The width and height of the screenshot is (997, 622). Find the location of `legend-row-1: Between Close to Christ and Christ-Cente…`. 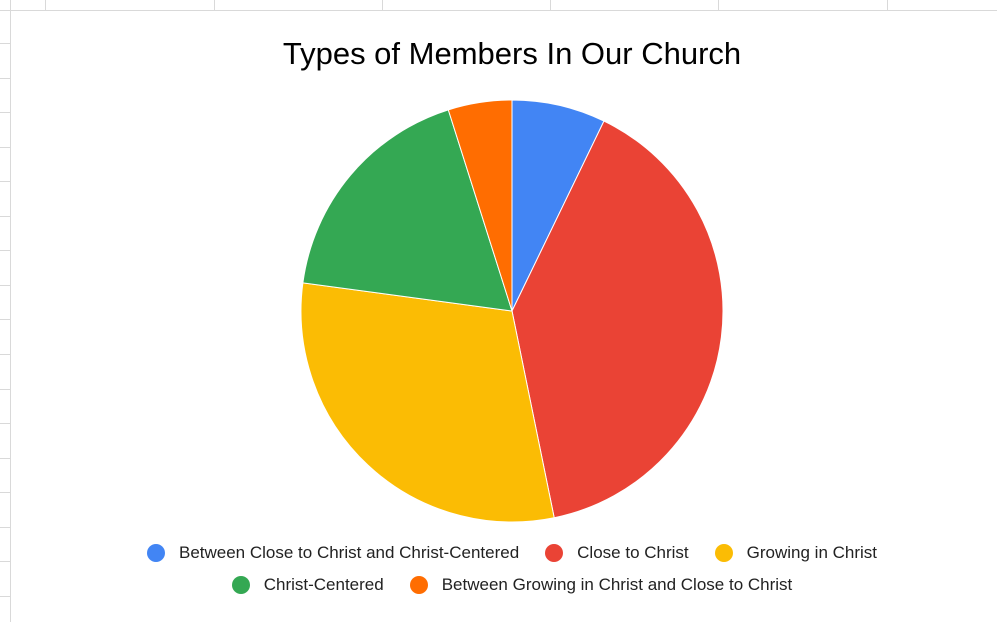

legend-row-1: Between Close to Christ and Christ-Cente… is located at coordinates (504, 553).